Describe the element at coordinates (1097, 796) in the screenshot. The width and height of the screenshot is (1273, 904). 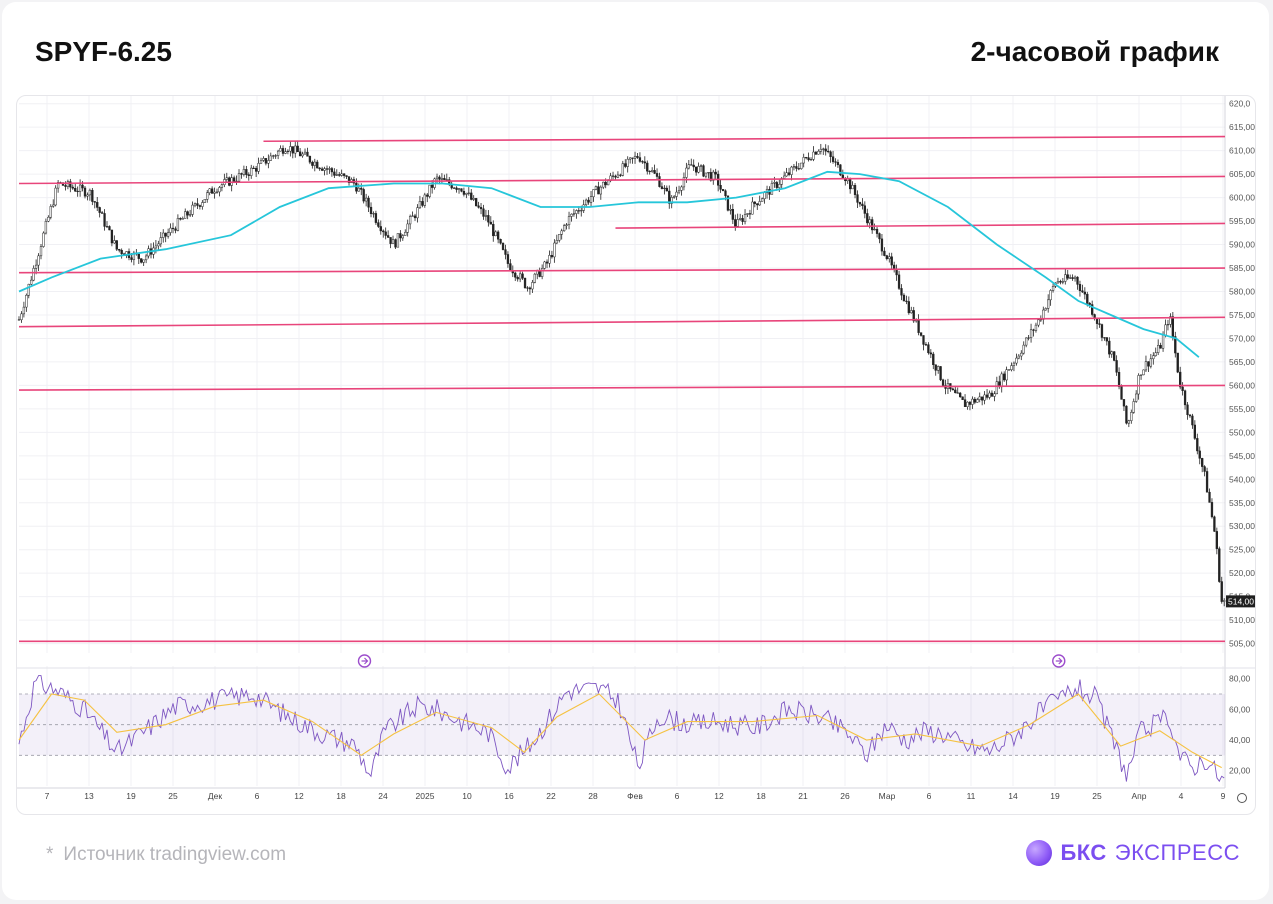
I see `x-tick-label: 25` at that location.